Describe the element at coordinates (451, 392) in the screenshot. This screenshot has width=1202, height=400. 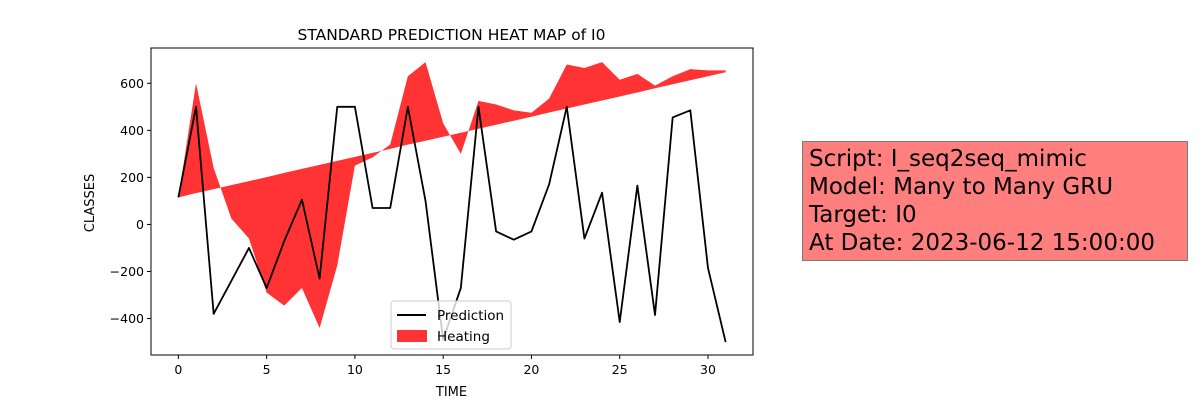
I see `x-axis-label: TIME` at that location.